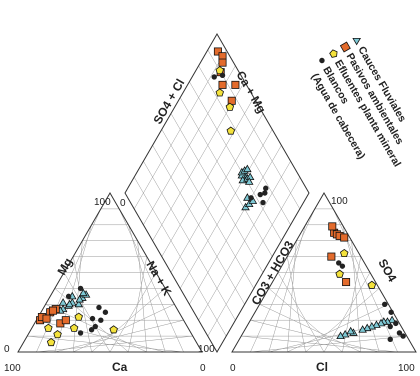 The image size is (420, 376). What do you see at coordinates (345, 47) in the screenshot?
I see `legend-marker-pasivos-ambientales` at bounding box center [345, 47].